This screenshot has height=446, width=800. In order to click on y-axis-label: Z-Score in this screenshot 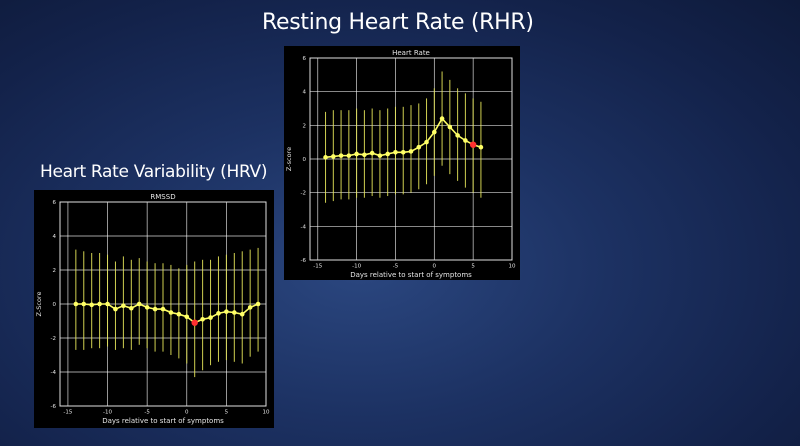, I will do `click(39, 304)`.